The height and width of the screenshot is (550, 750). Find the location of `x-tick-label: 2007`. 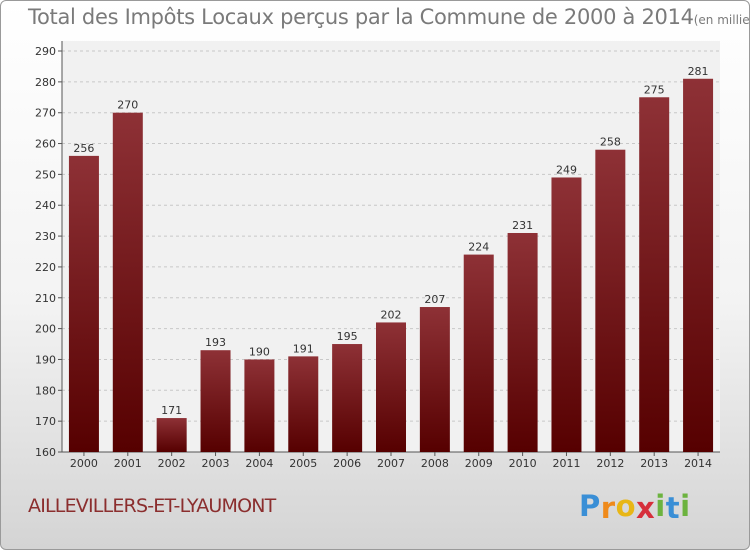

x-tick-label: 2007 is located at coordinates (391, 463).